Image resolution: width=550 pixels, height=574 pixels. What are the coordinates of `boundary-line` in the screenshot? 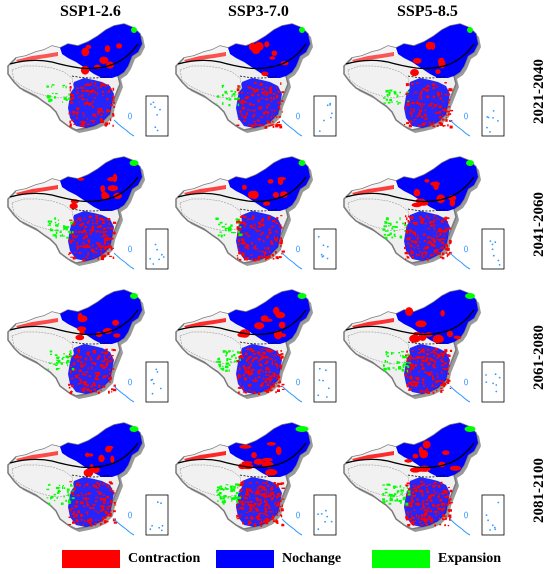 It's located at (242, 56).